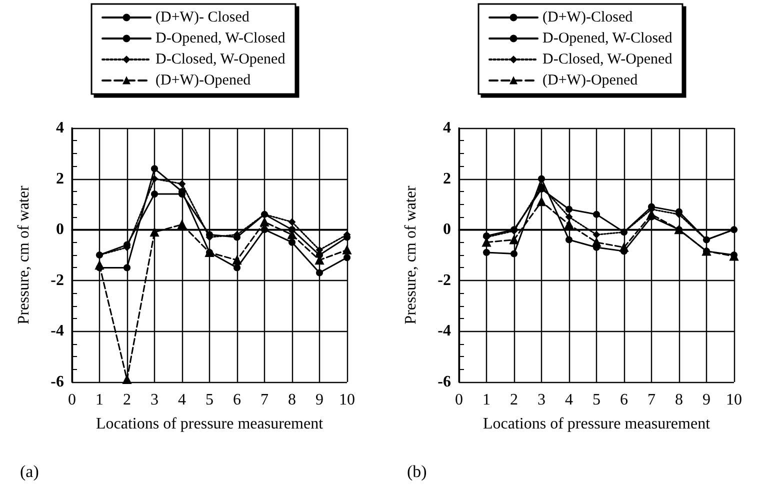 The image size is (774, 494). What do you see at coordinates (588, 18) in the screenshot?
I see `legend-label: (D+W)-Closed` at bounding box center [588, 18].